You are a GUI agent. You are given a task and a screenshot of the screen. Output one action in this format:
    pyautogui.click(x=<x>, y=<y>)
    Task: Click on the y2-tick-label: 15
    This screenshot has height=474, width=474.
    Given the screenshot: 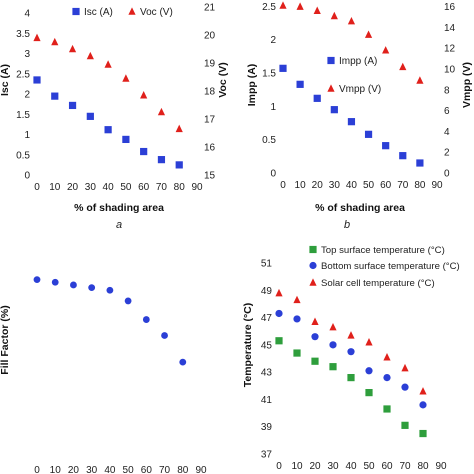 What is the action you would take?
    pyautogui.click(x=210, y=176)
    